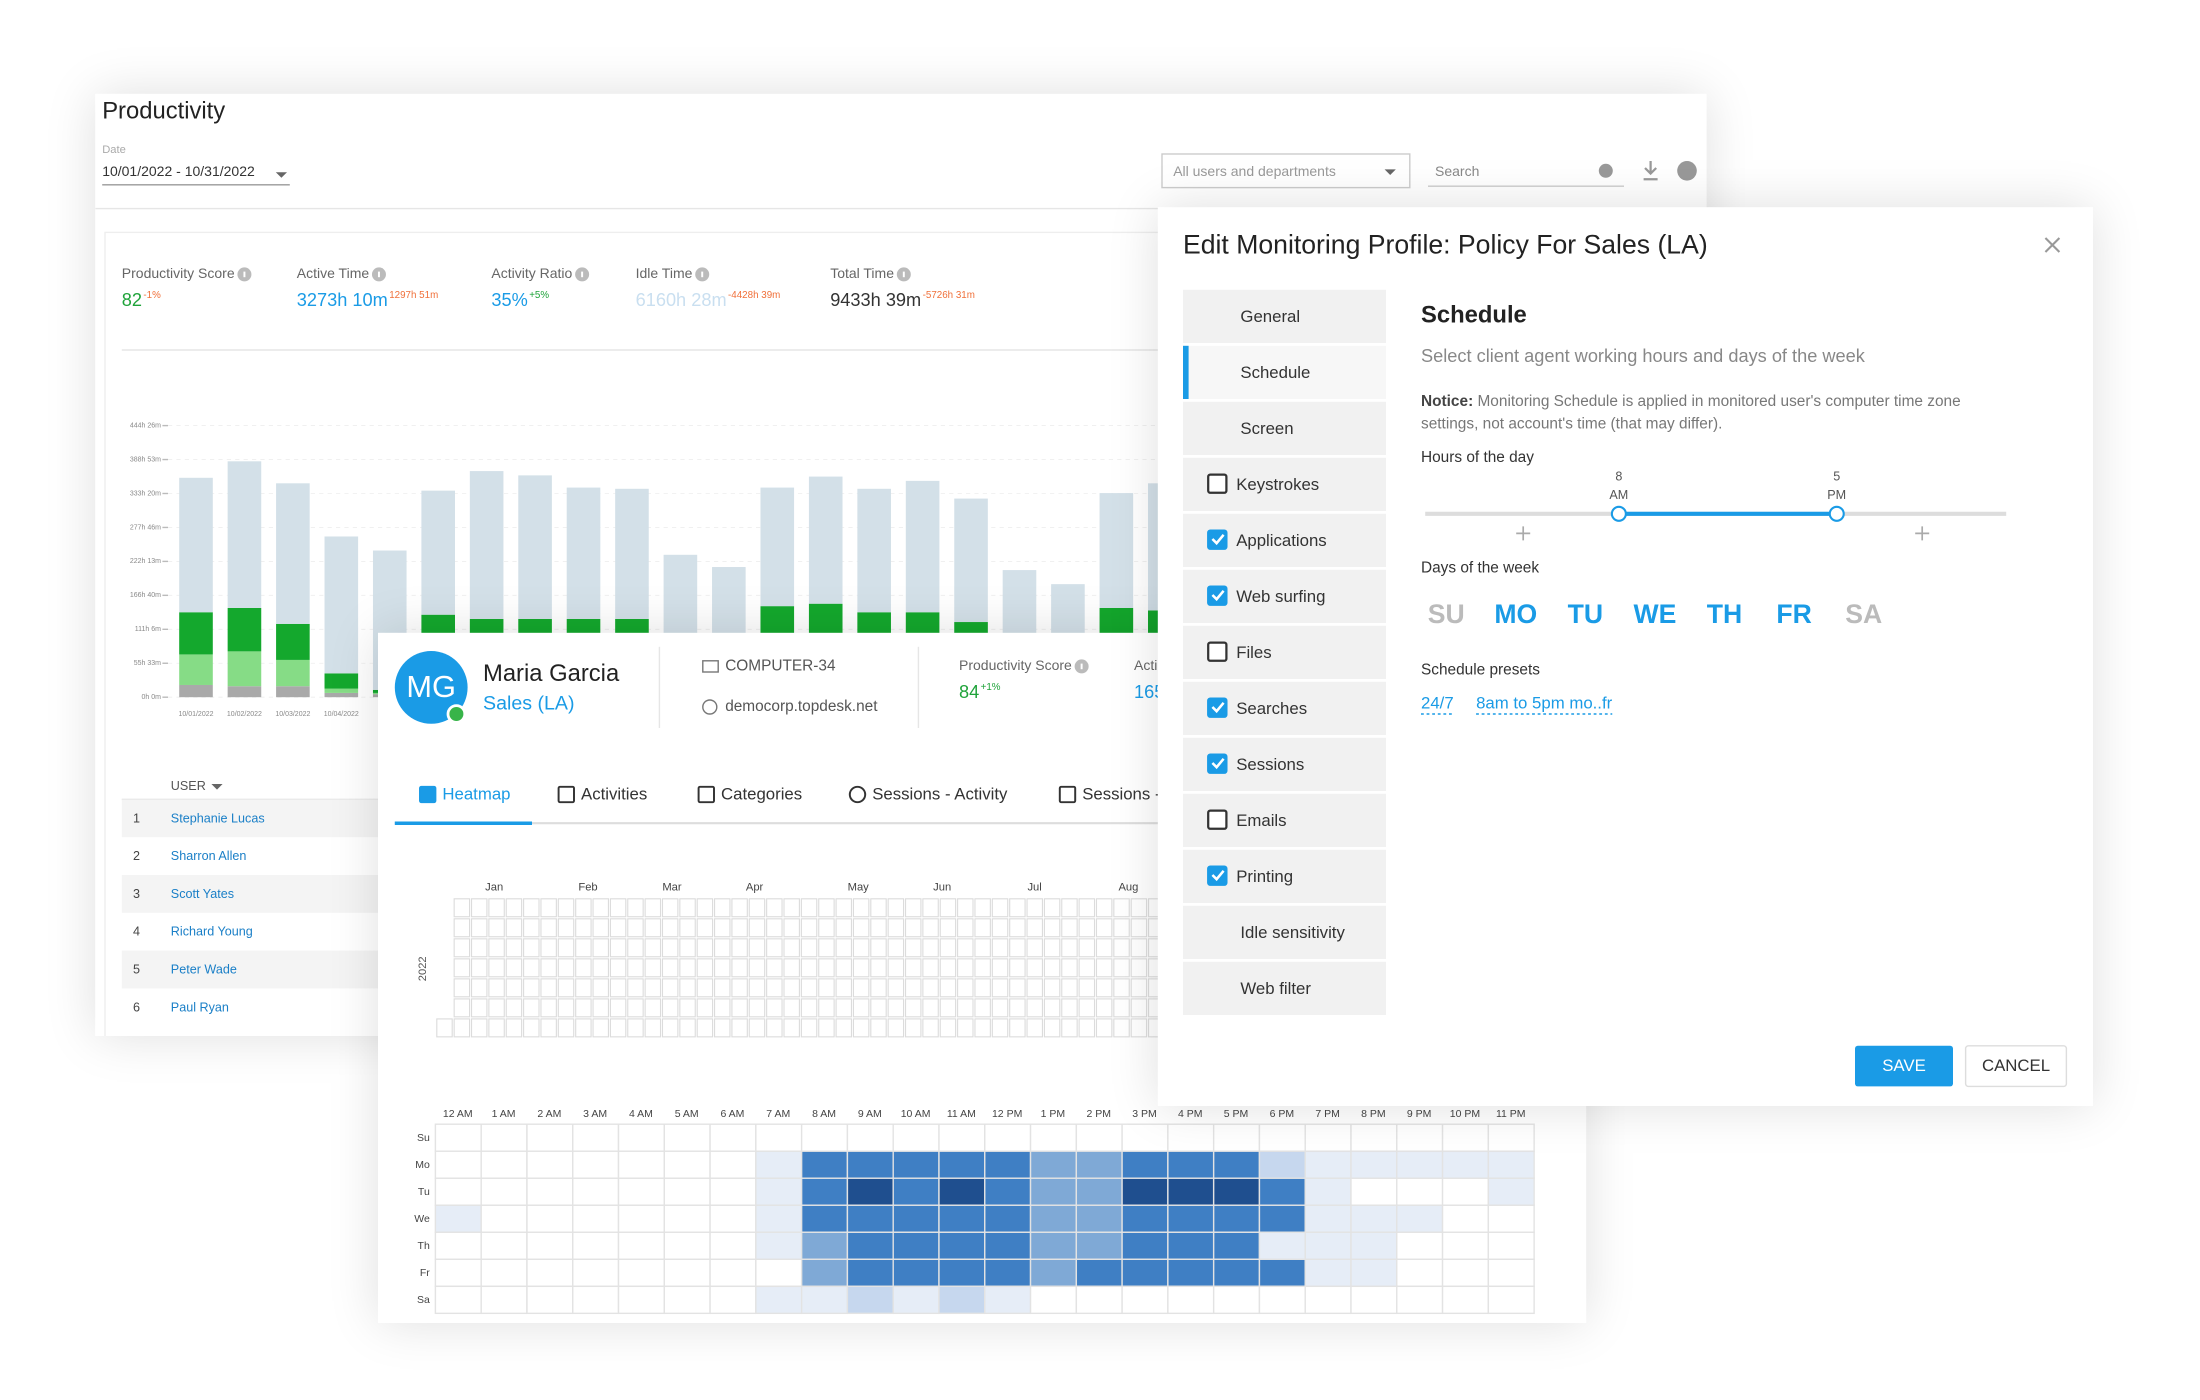  What do you see at coordinates (1277, 484) in the screenshot?
I see `nav-label: Keystrokes` at bounding box center [1277, 484].